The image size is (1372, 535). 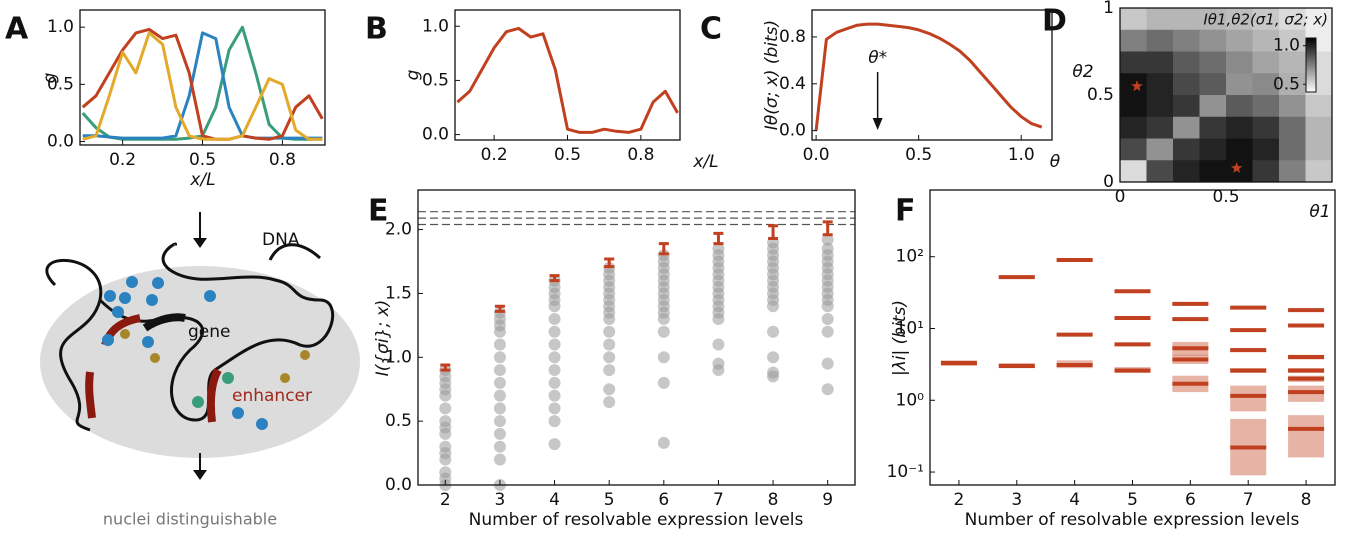 I want to click on panel-2: Cθ Iθ(σ; x) (bits) θ* 0.0 0.4 0.8 0.0 0.5 1.0, so click(x=880, y=90).